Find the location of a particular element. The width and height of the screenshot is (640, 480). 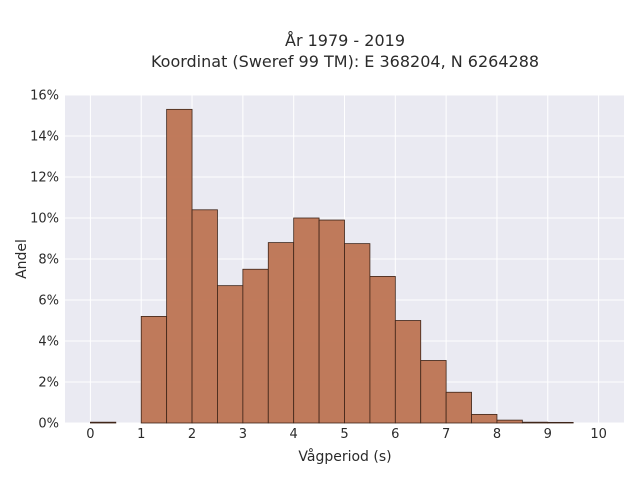

y-tick-label: 14% is located at coordinates (44, 137).